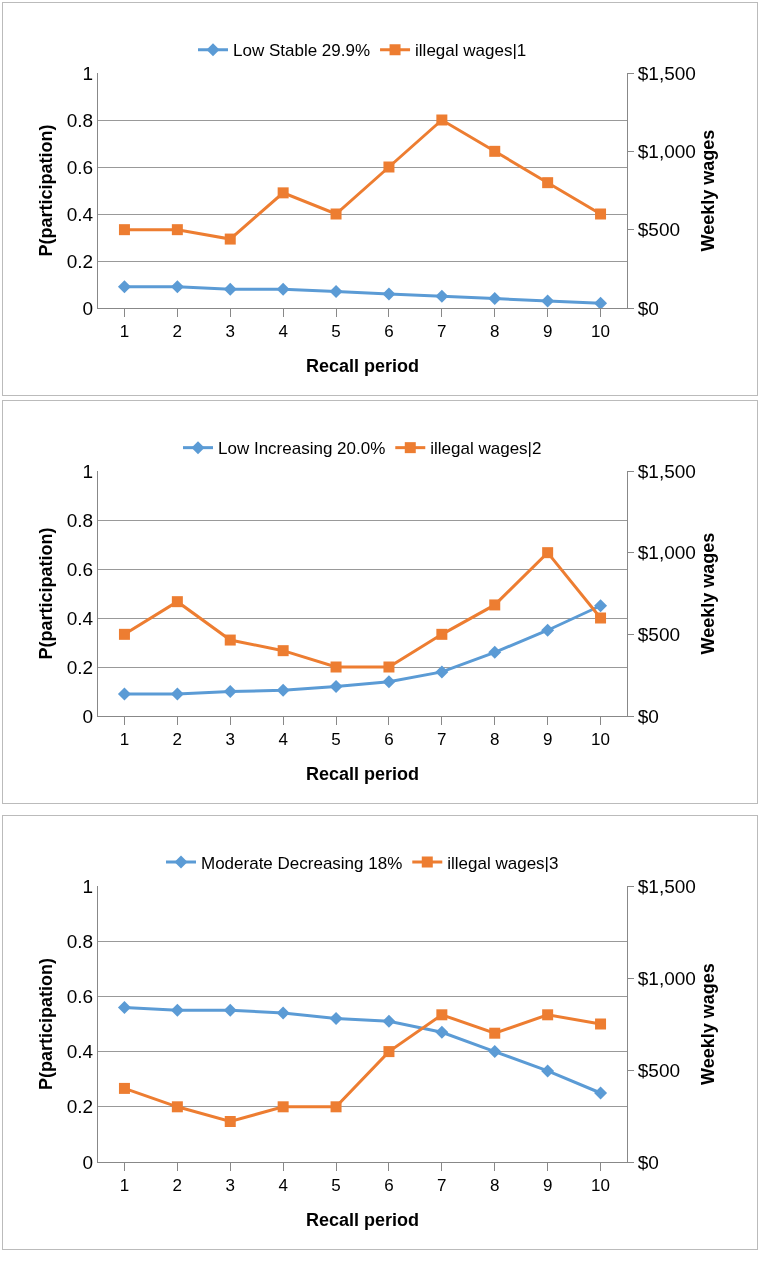  I want to click on legend-label: Low Stable 29.9%, so click(302, 51).